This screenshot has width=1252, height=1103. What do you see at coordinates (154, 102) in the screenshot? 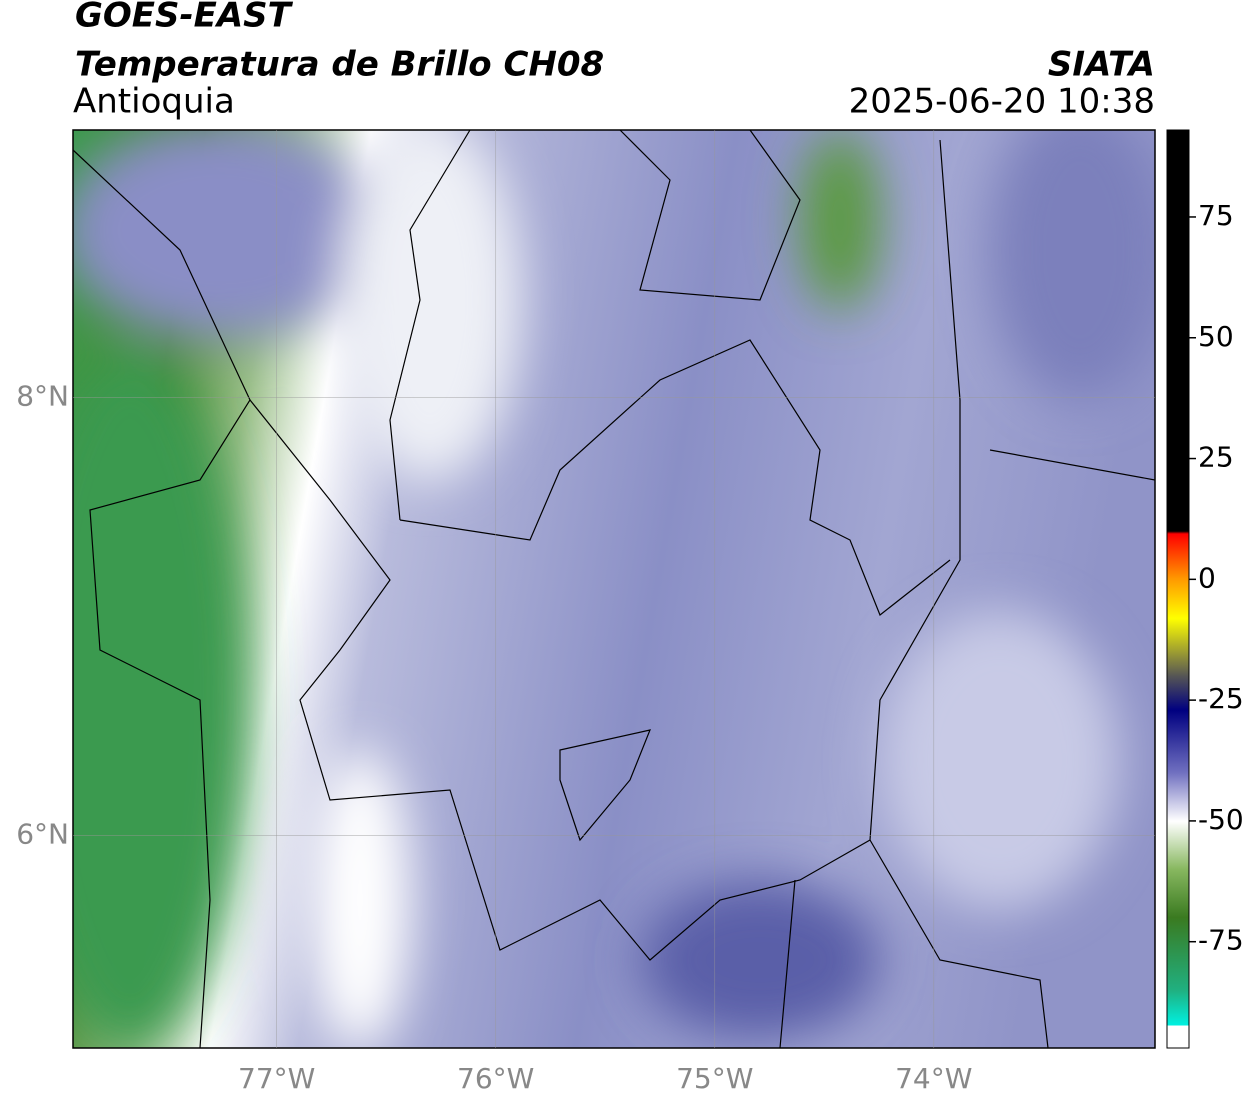
I see `region: Antioquia` at bounding box center [154, 102].